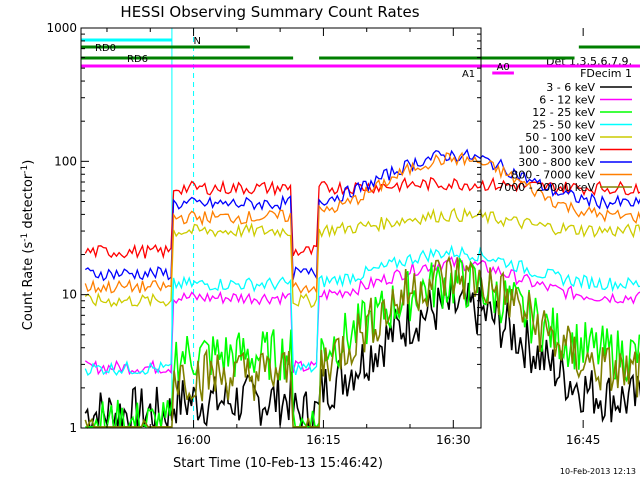 The width and height of the screenshot is (640, 480). What do you see at coordinates (556, 150) in the screenshot?
I see `legend-label: 100 - 300 keV` at bounding box center [556, 150].